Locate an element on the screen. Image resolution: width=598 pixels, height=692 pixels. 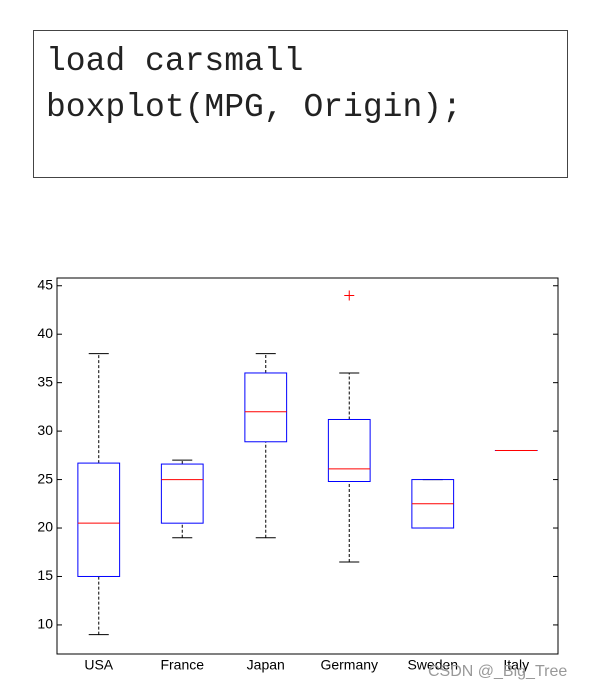
x-tick-label: Japan is located at coordinates (266, 665).